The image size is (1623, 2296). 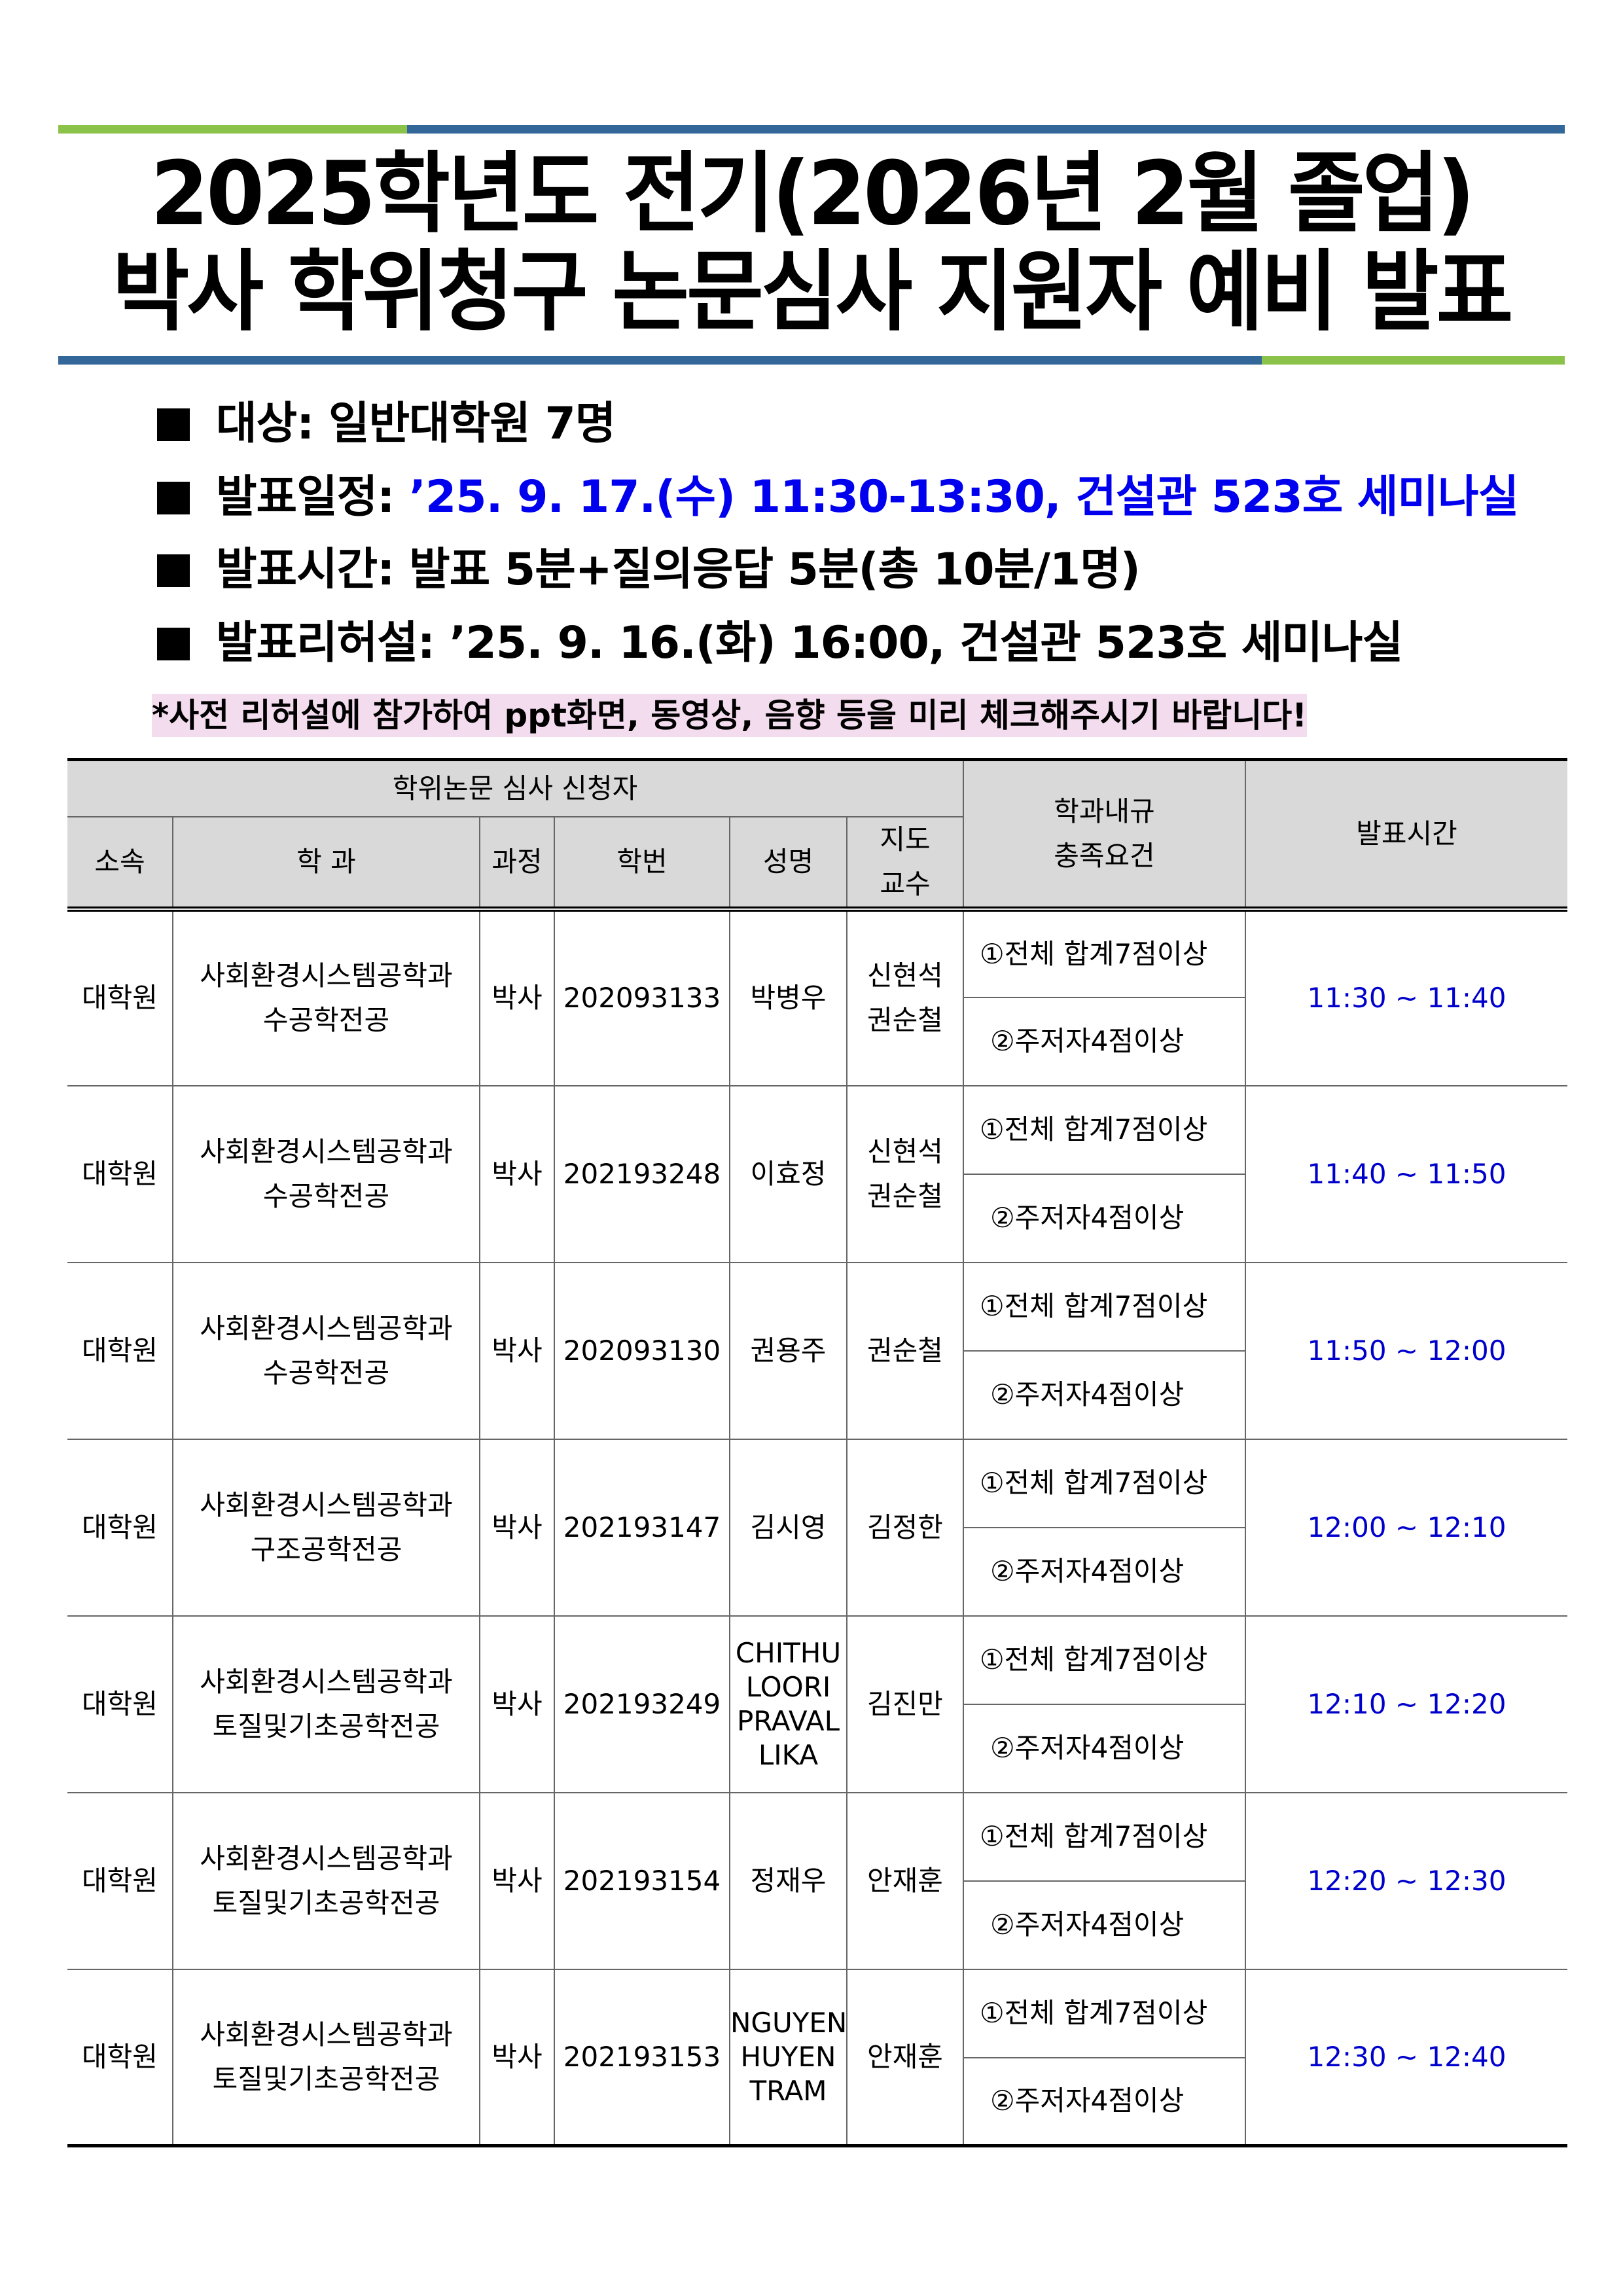 What do you see at coordinates (813, 292) in the screenshot?
I see `title-line-2: 박사 학위청구 논문심사 지원자 예비 발표` at bounding box center [813, 292].